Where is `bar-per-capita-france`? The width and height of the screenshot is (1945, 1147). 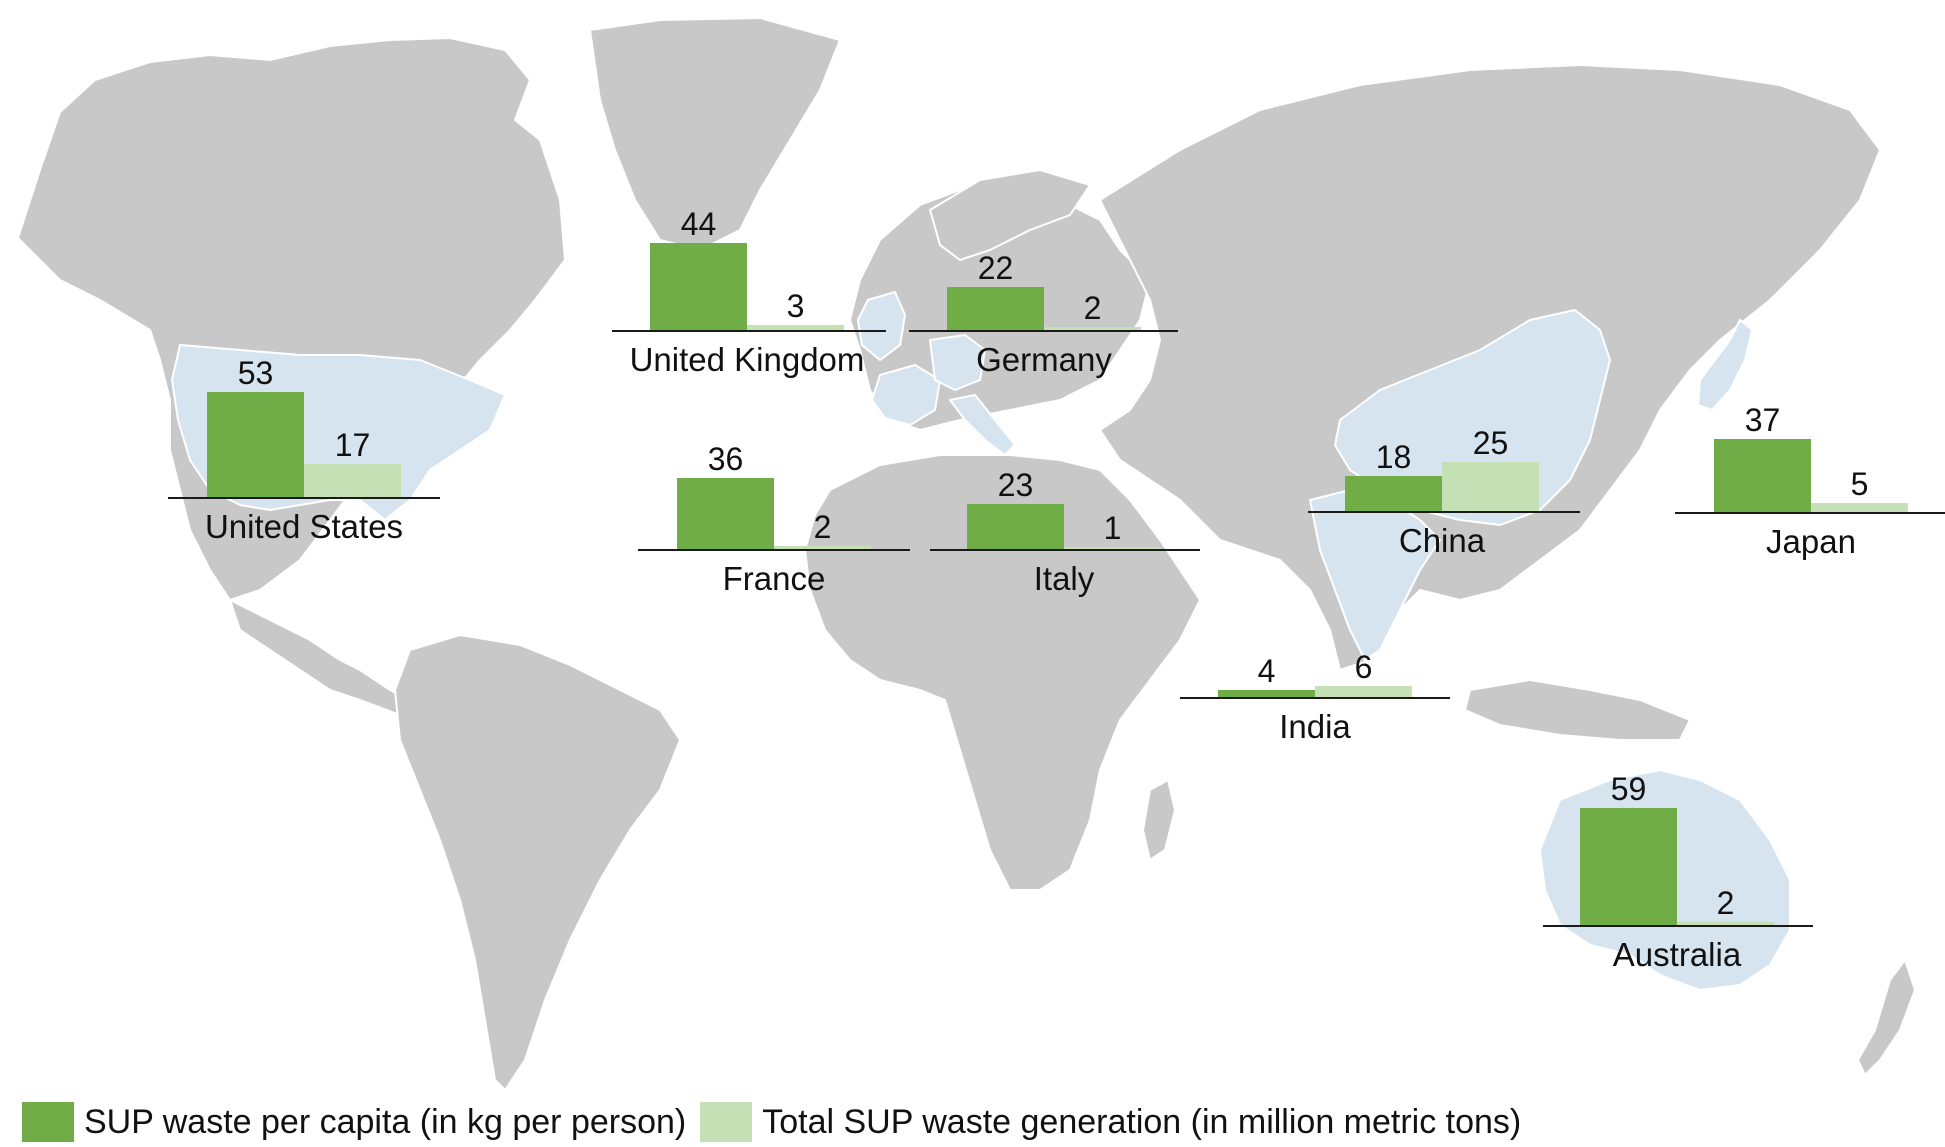
bar-per-capita-france is located at coordinates (725, 514).